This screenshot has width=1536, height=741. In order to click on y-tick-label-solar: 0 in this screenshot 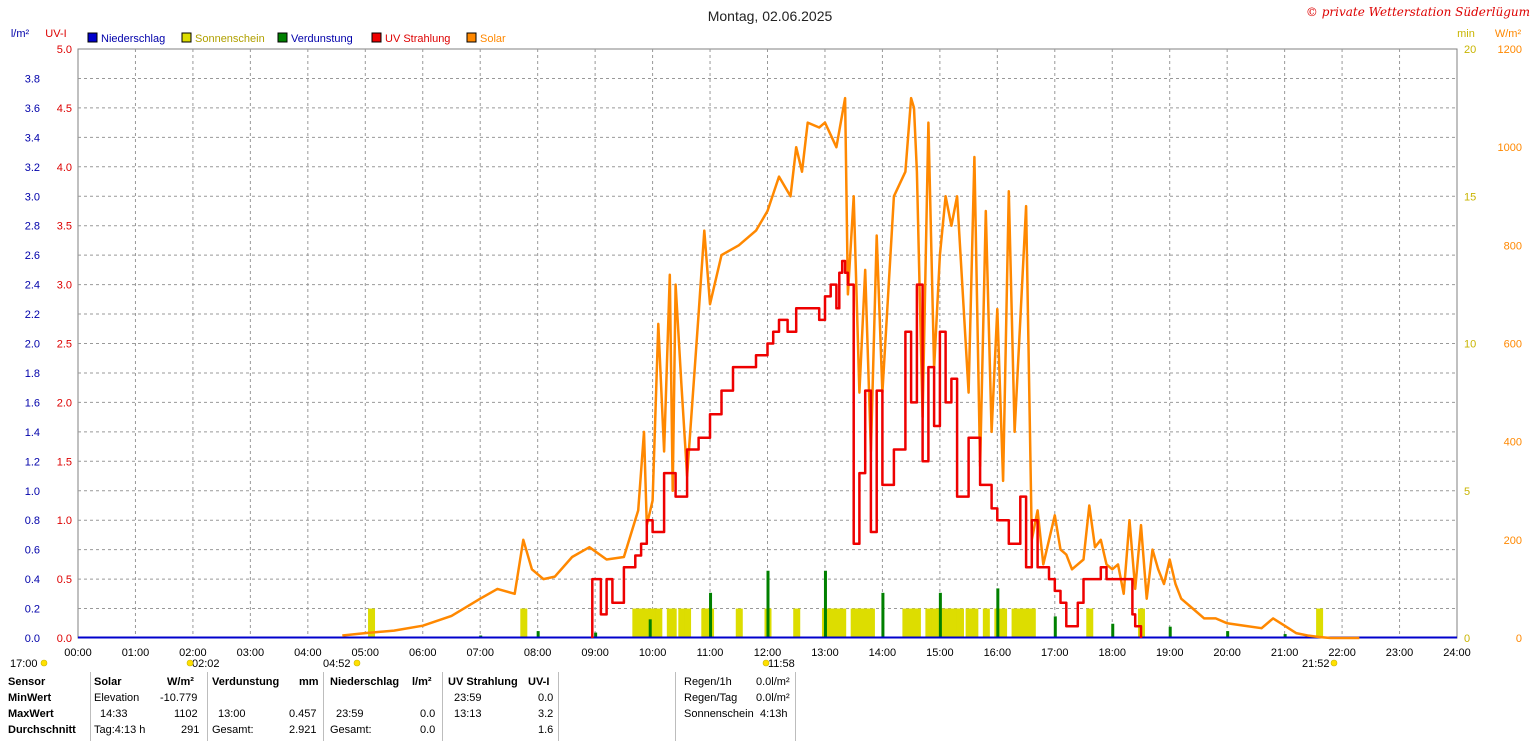, I will do `click(1519, 639)`.